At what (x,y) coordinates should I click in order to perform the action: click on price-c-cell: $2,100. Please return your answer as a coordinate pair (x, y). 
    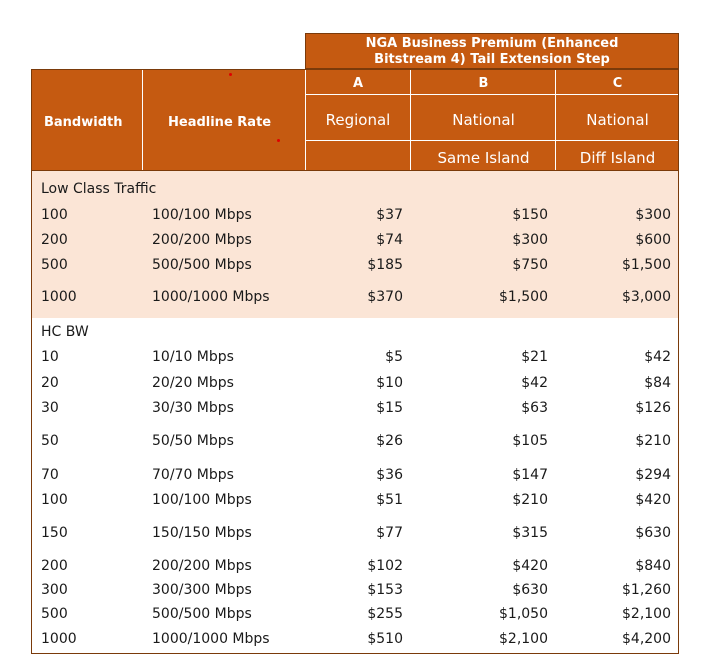
    Looking at the image, I should click on (646, 614).